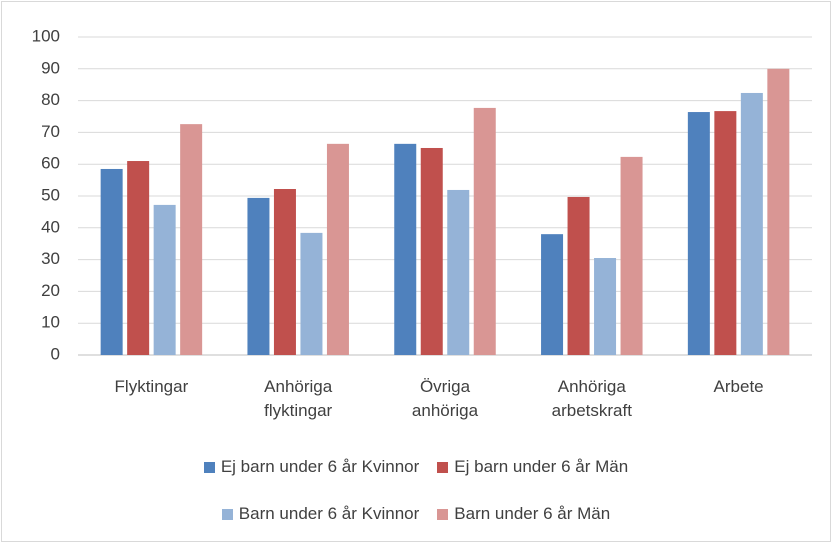 This screenshot has height=543, width=832. I want to click on y-tick-label: 40, so click(50, 226).